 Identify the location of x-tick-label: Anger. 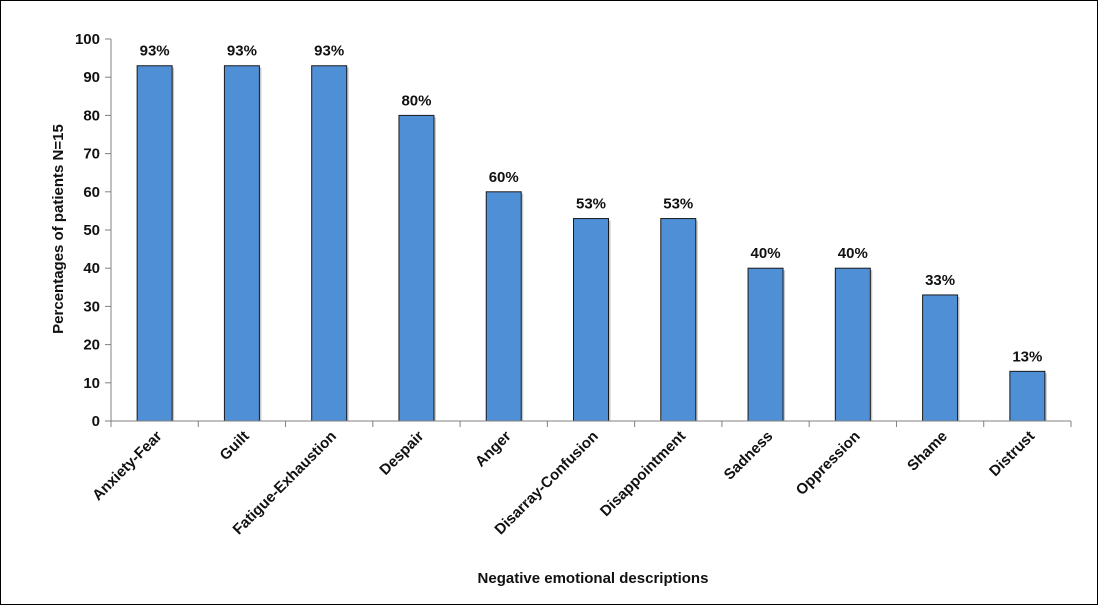
(493, 449).